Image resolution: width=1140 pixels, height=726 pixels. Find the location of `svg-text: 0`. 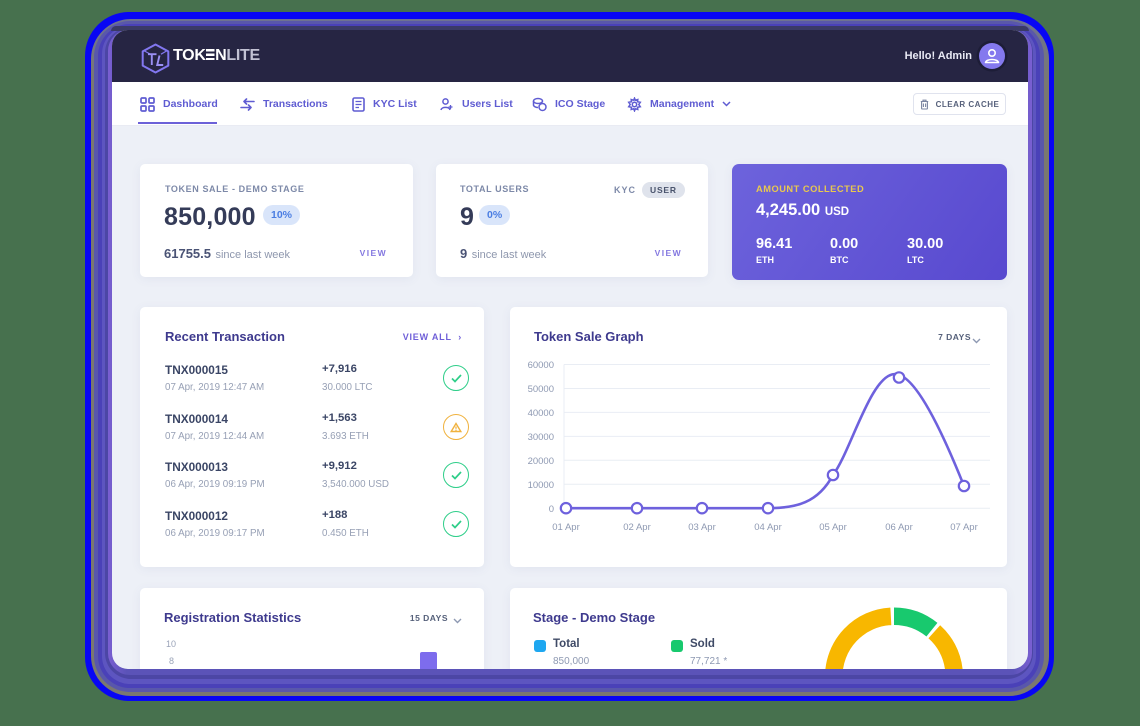

svg-text: 0 is located at coordinates (551, 509).